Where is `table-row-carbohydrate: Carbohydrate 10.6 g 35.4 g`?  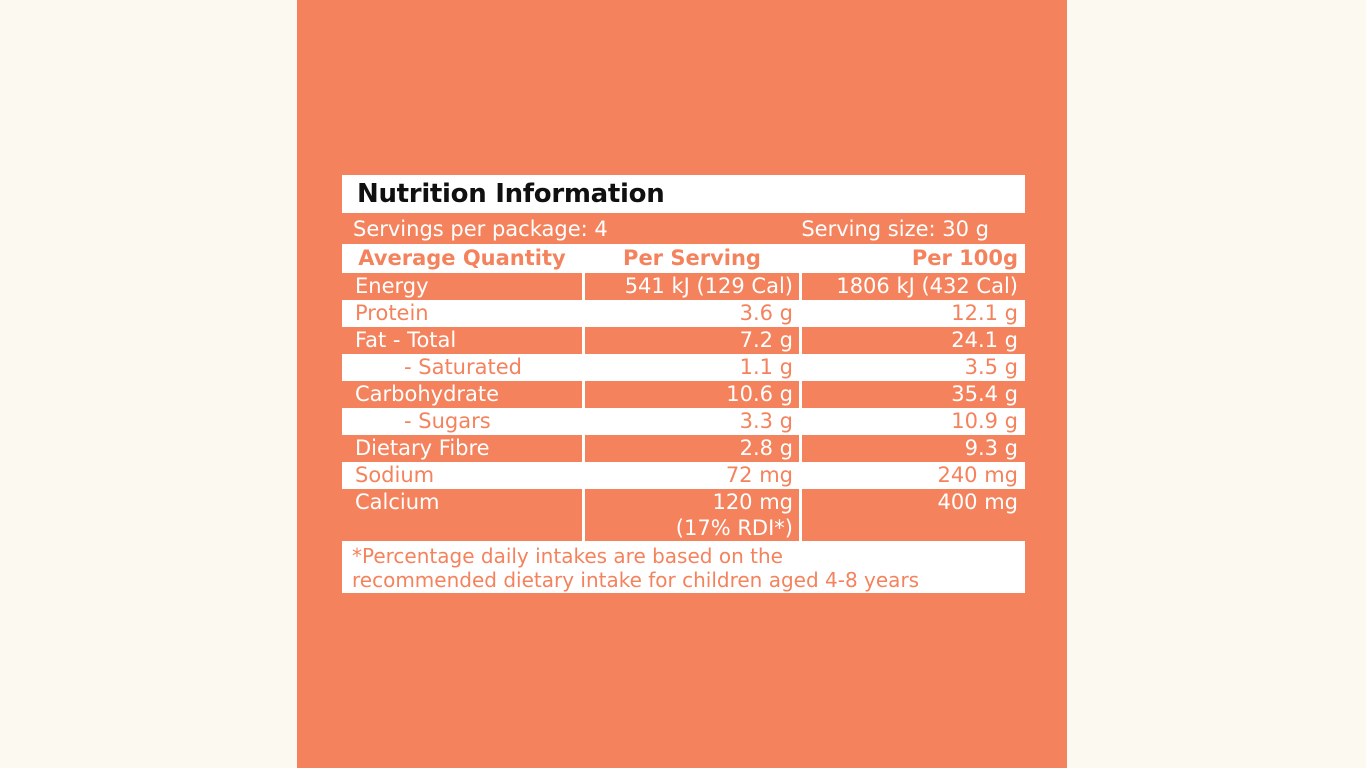
table-row-carbohydrate: Carbohydrate 10.6 g 35.4 g is located at coordinates (683, 394).